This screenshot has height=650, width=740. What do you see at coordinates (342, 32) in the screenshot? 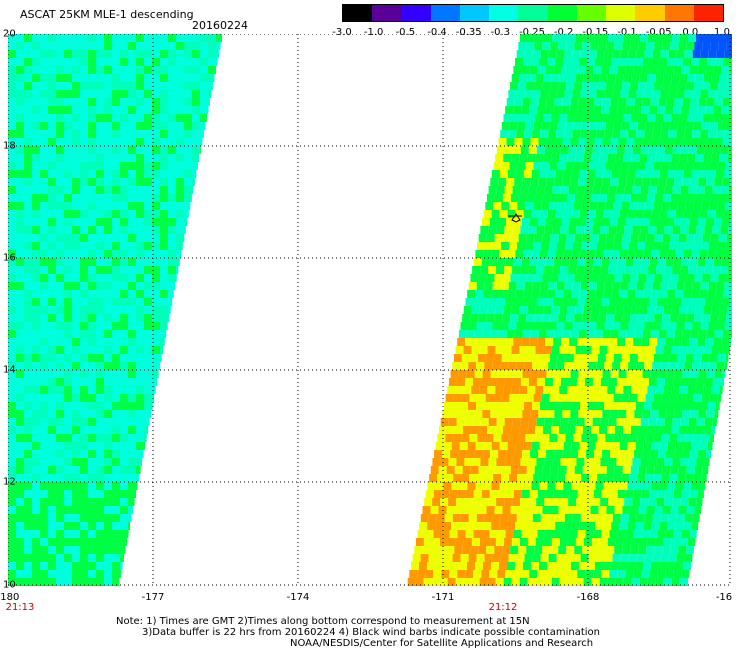
I see `colorbar-label: -3.0` at bounding box center [342, 32].